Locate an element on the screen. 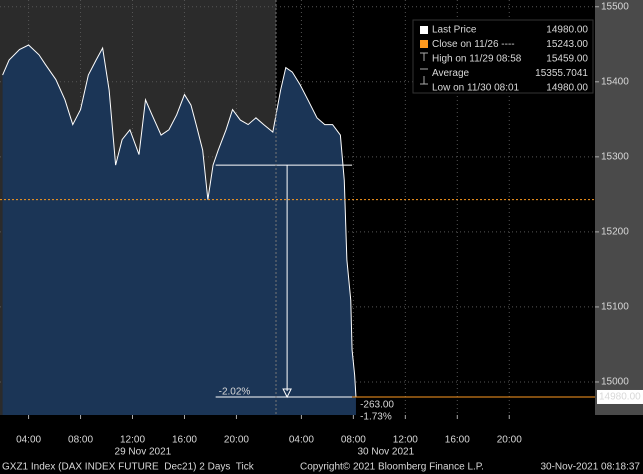 Image resolution: width=643 pixels, height=474 pixels. legend-value: 15459.00 is located at coordinates (567, 59).